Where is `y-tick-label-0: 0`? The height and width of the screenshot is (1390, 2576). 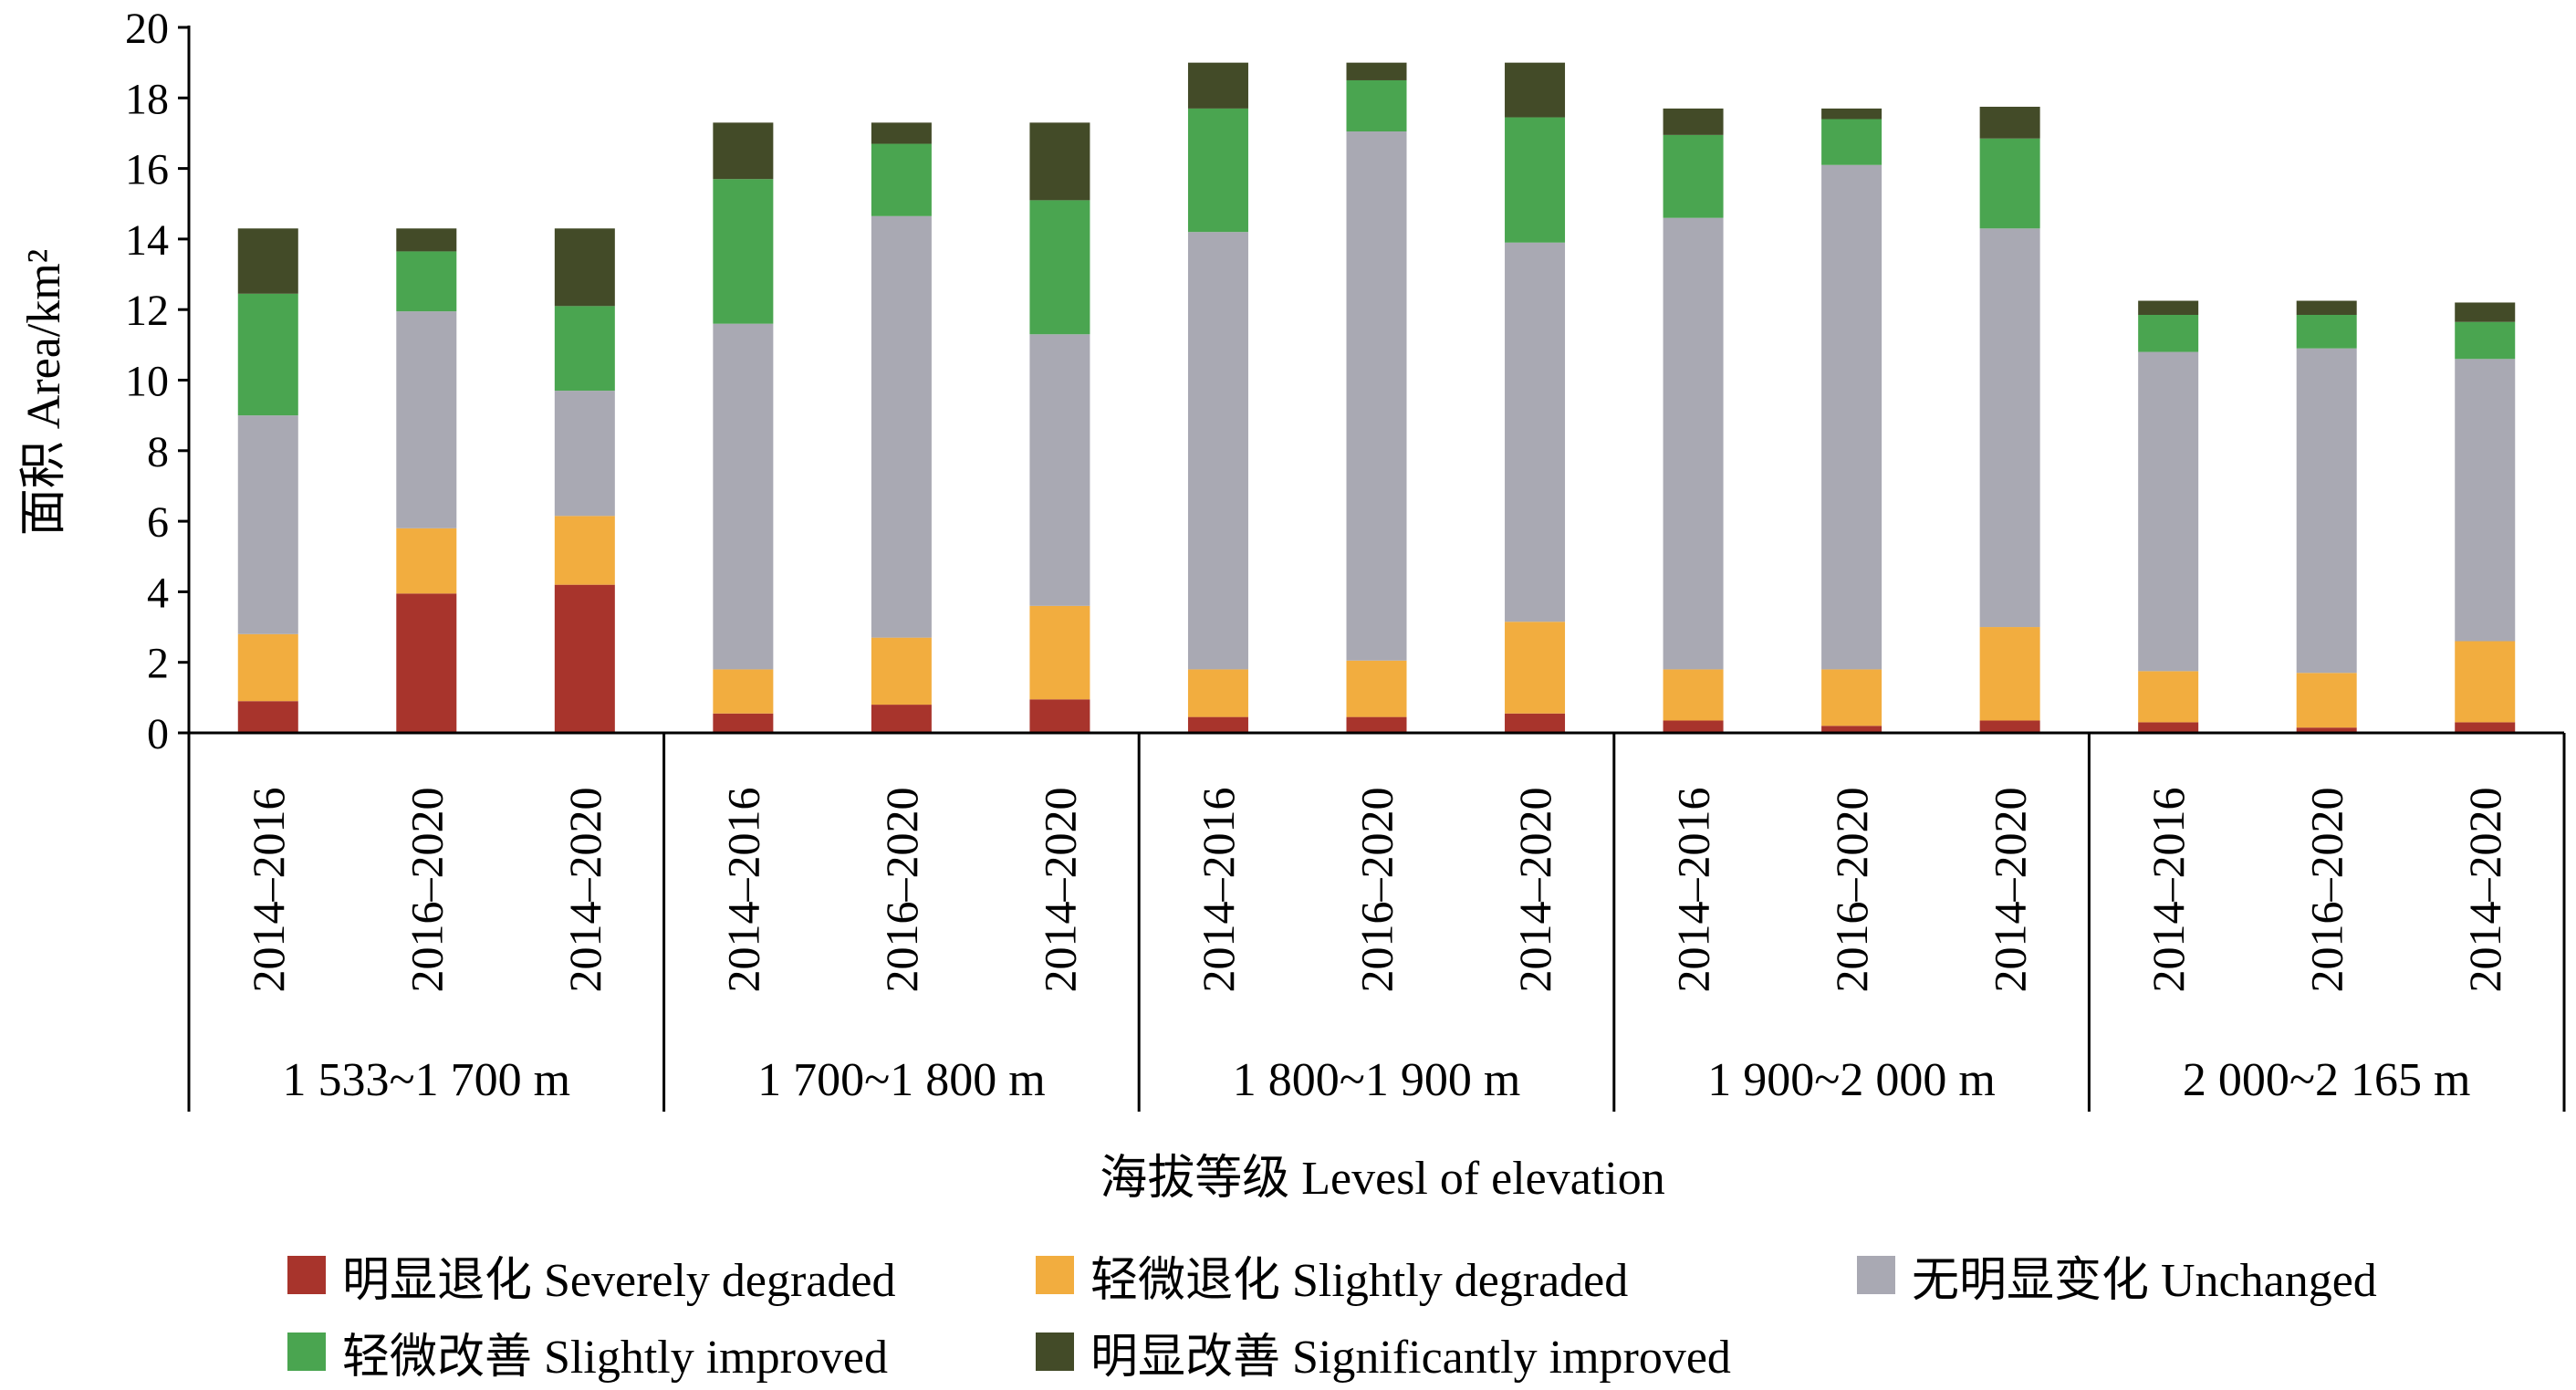
y-tick-label-0: 0 is located at coordinates (158, 734).